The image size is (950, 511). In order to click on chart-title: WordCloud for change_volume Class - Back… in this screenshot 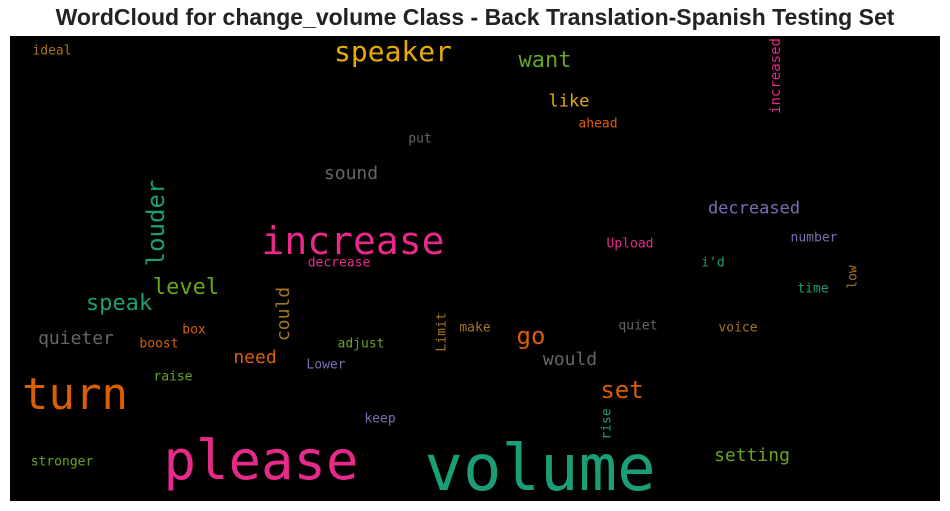, I will do `click(475, 17)`.